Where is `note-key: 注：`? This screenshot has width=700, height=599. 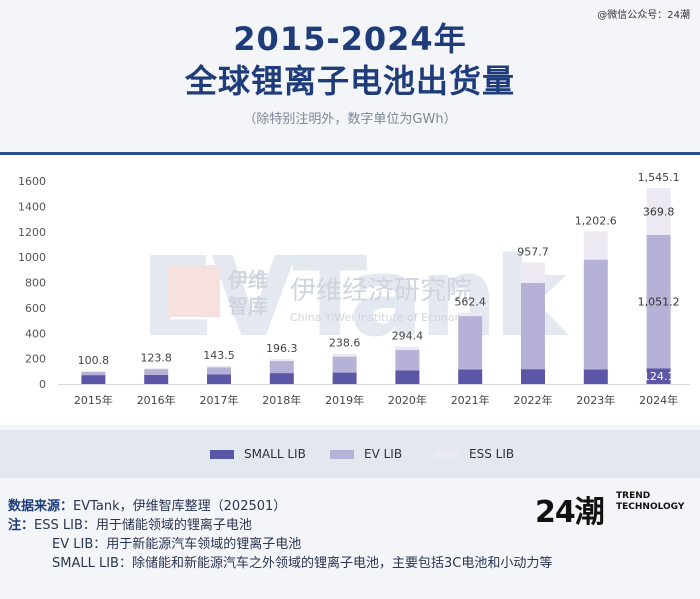
note-key: 注： is located at coordinates (21, 525).